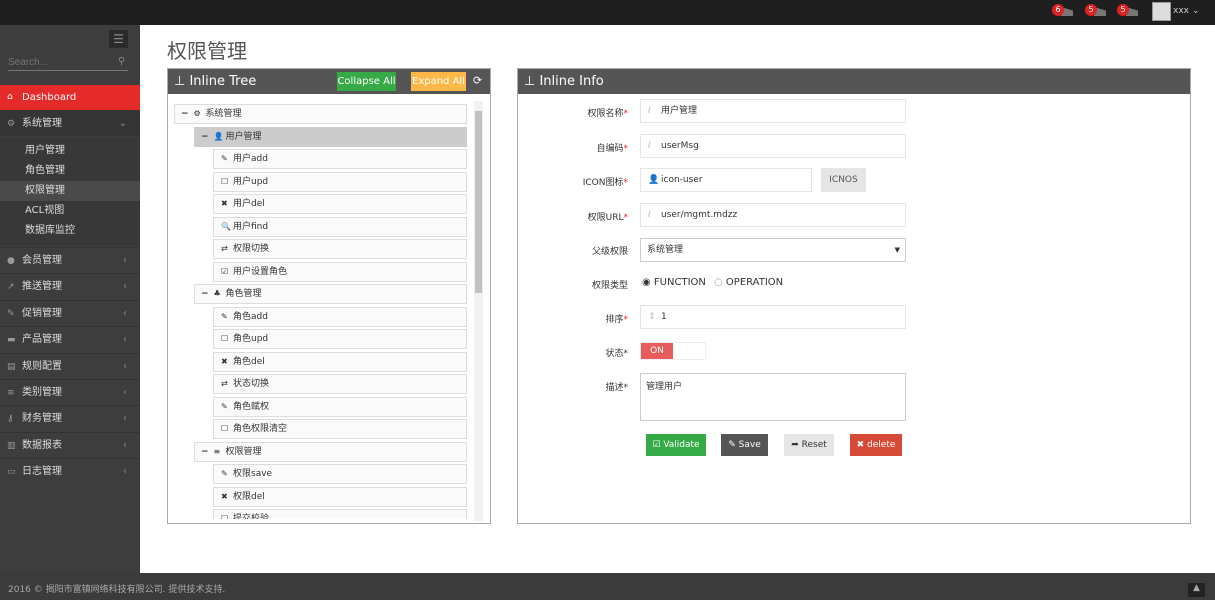  What do you see at coordinates (42, 366) in the screenshot?
I see `sidebar-item-label: 规则配置` at bounding box center [42, 366].